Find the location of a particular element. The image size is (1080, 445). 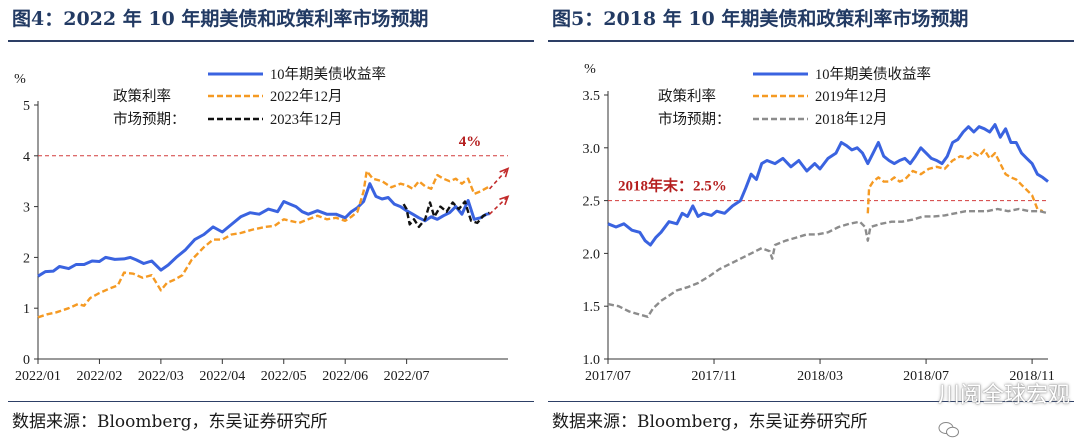

legend-label-2: 2019年12月 is located at coordinates (851, 96).